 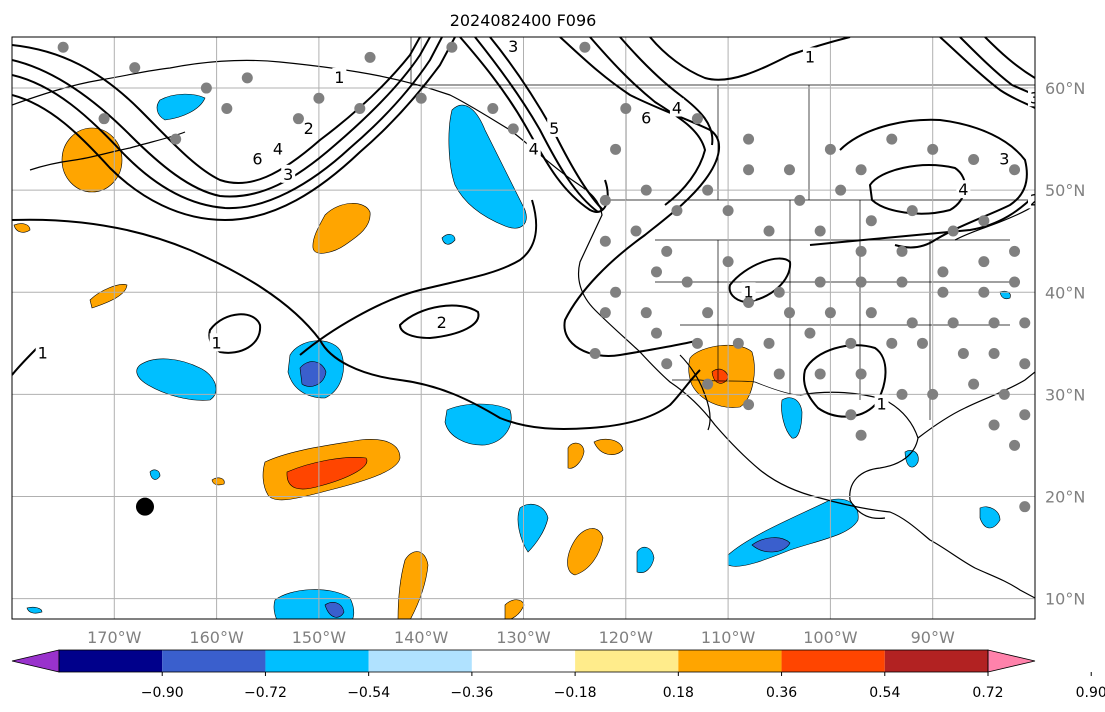 What do you see at coordinates (278, 148) in the screenshot?
I see `contour-label: 4` at bounding box center [278, 148].